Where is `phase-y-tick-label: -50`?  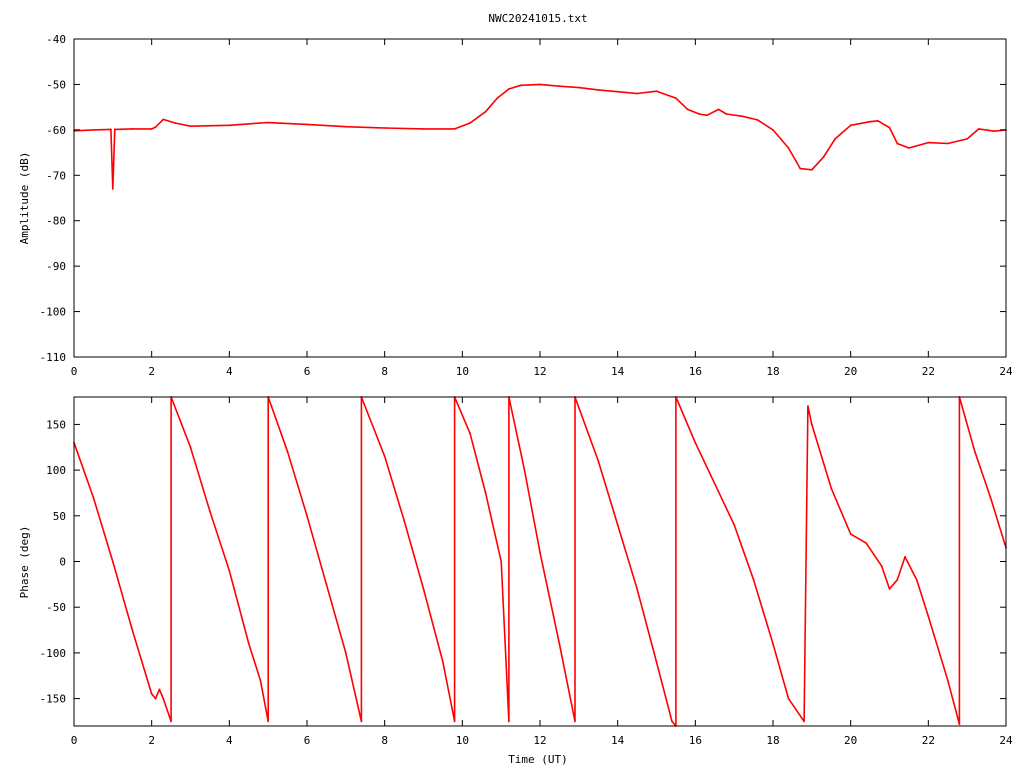 phase-y-tick-label: -50 is located at coordinates (56, 607).